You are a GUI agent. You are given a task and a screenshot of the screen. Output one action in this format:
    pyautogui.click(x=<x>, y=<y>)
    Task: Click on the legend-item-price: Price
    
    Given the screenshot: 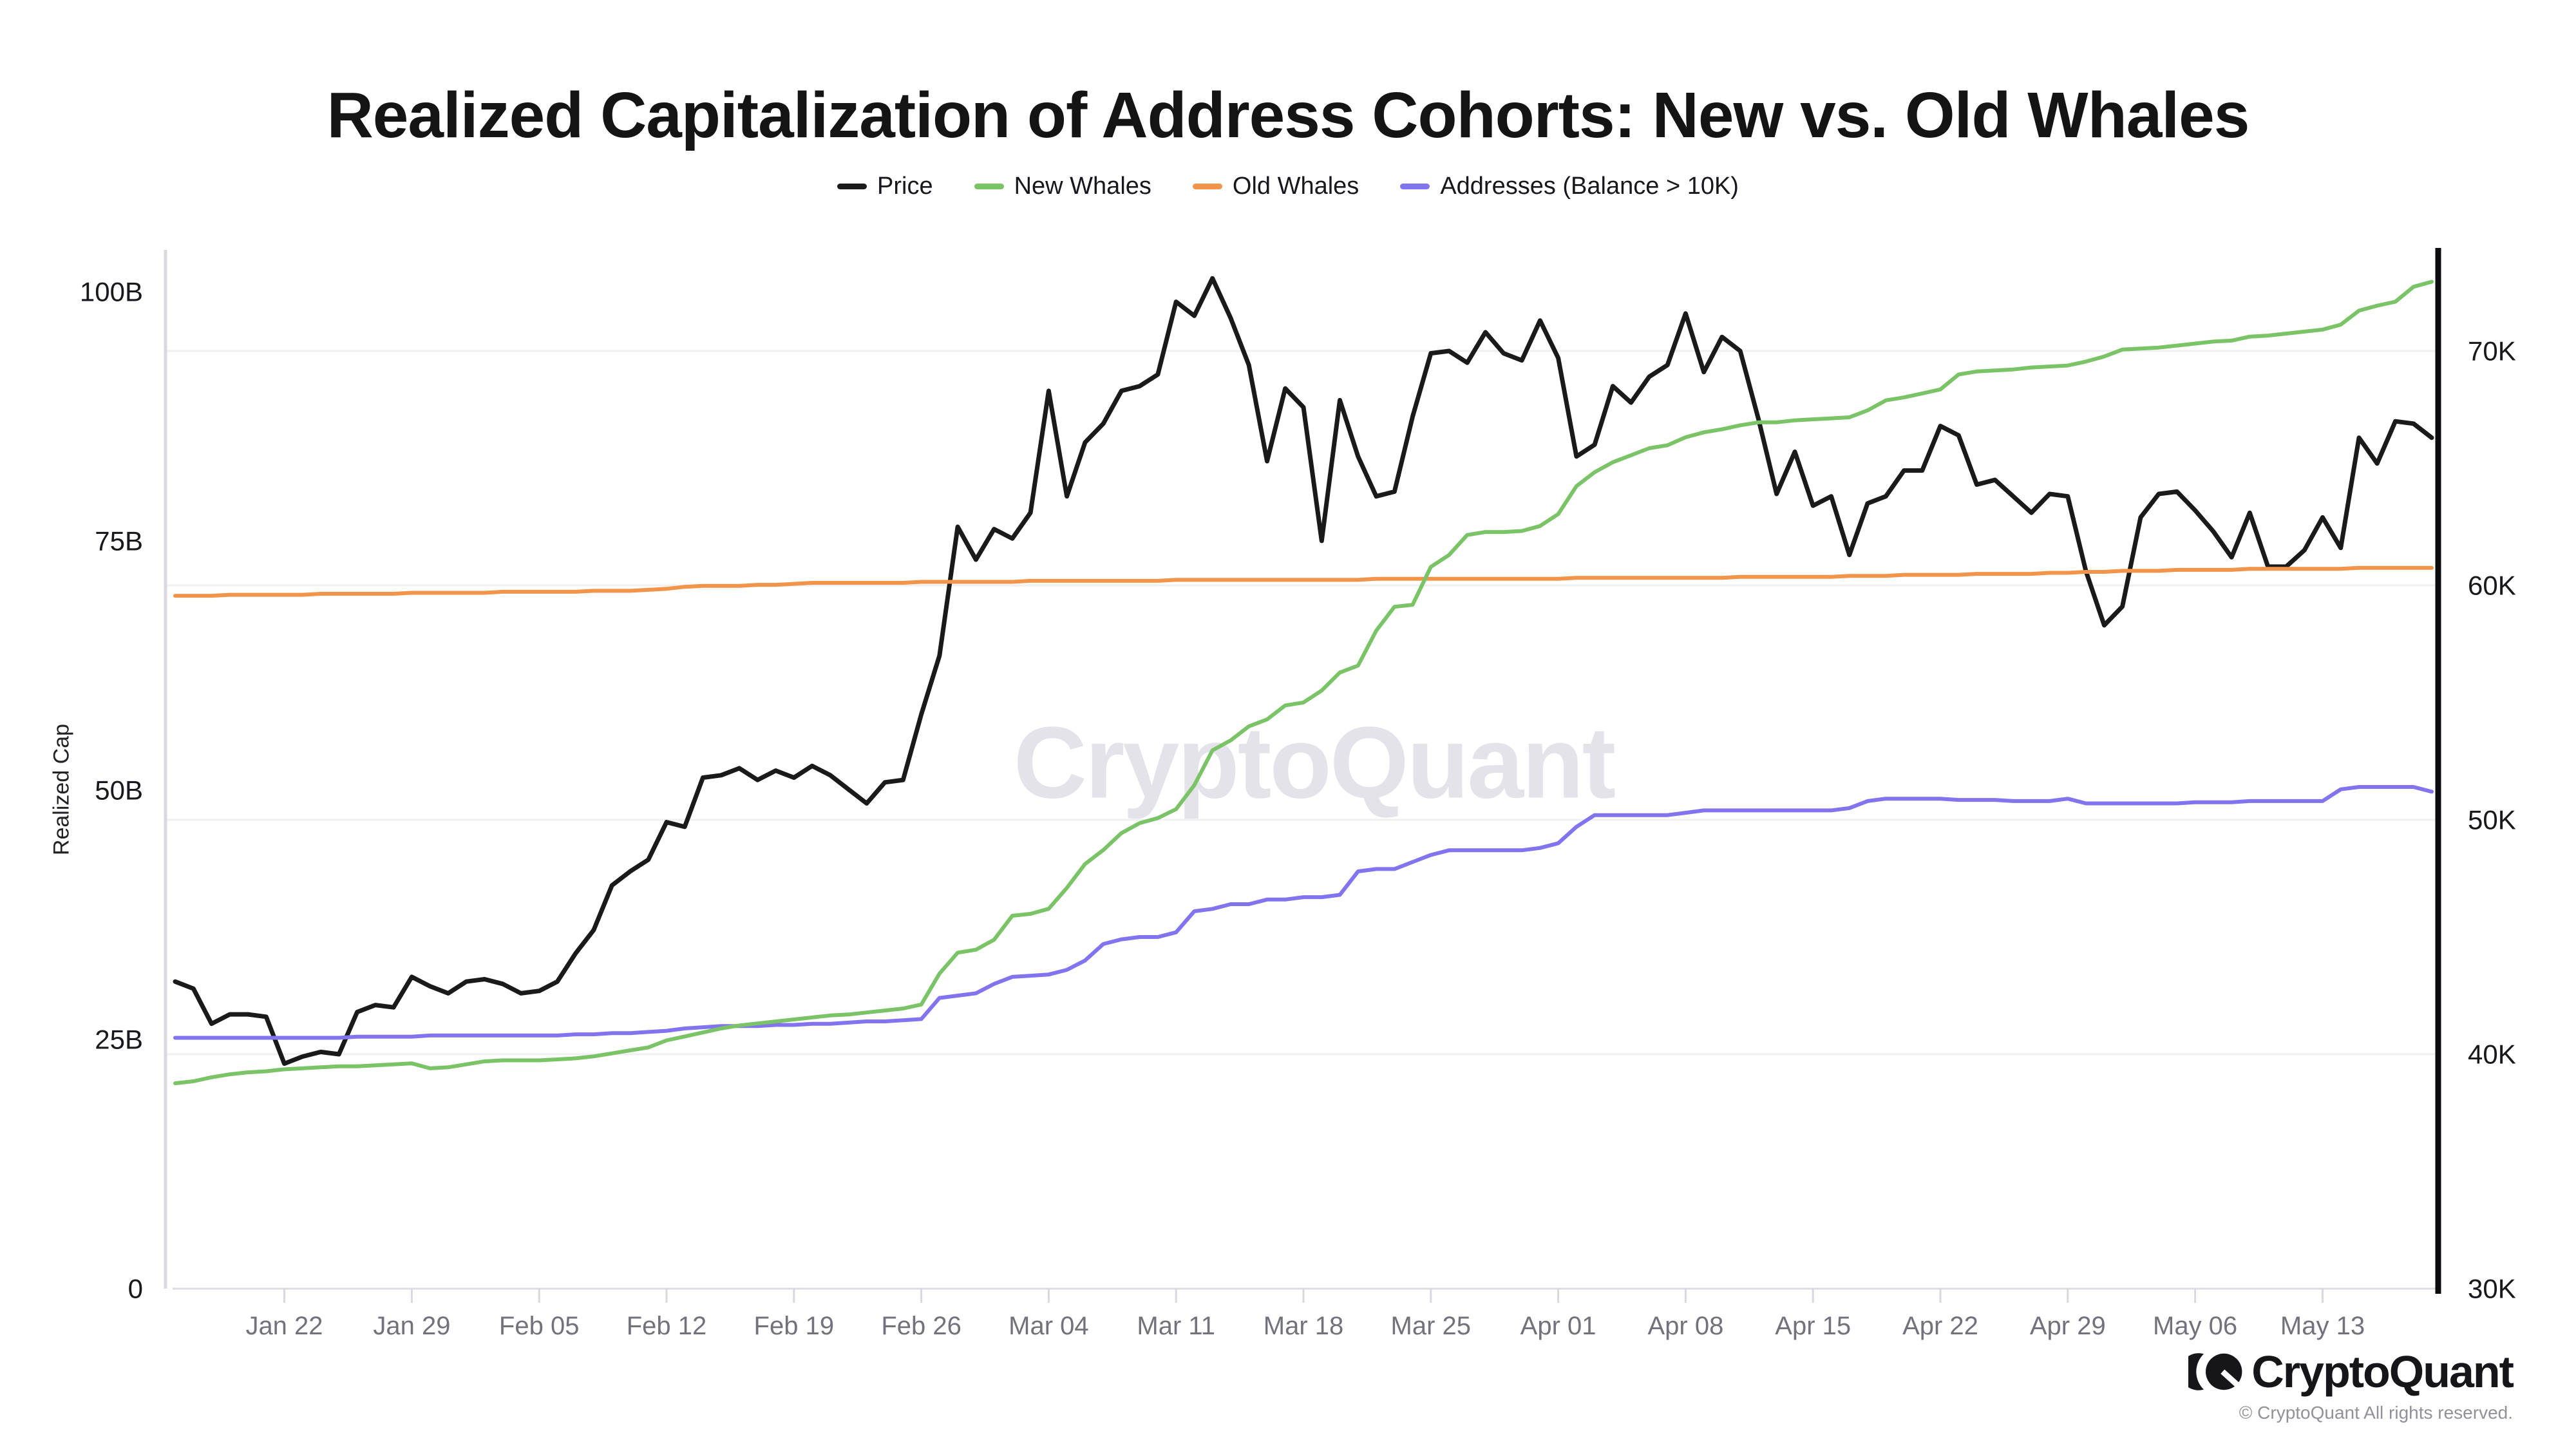 What is the action you would take?
    pyautogui.click(x=885, y=186)
    